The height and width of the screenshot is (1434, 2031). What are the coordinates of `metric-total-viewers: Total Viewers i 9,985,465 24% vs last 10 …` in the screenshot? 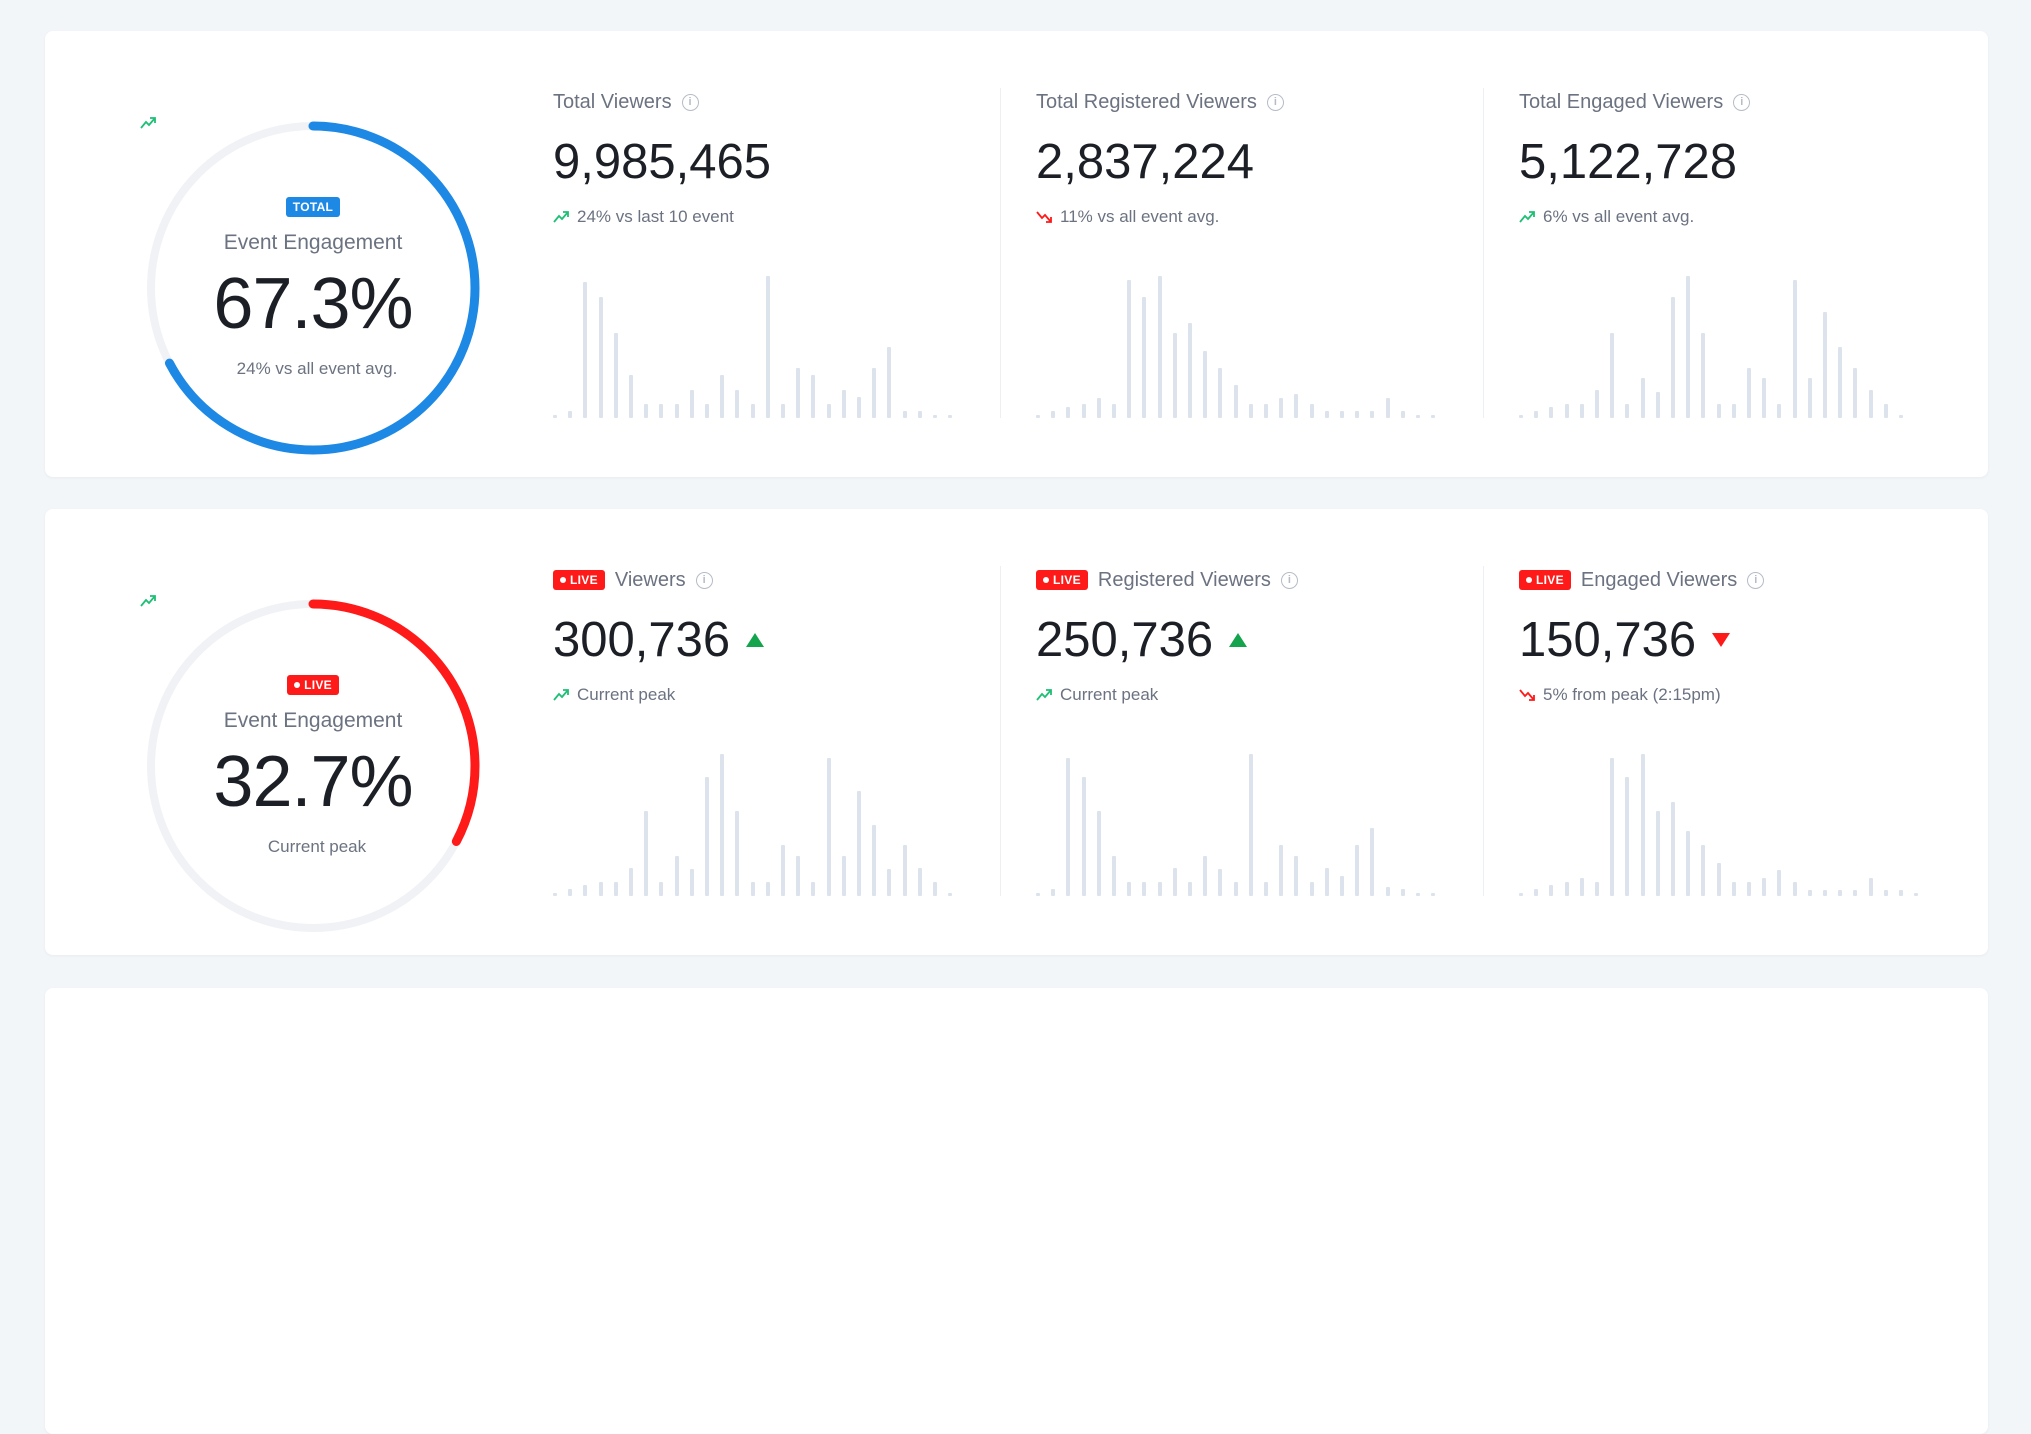 It's located at (768, 254).